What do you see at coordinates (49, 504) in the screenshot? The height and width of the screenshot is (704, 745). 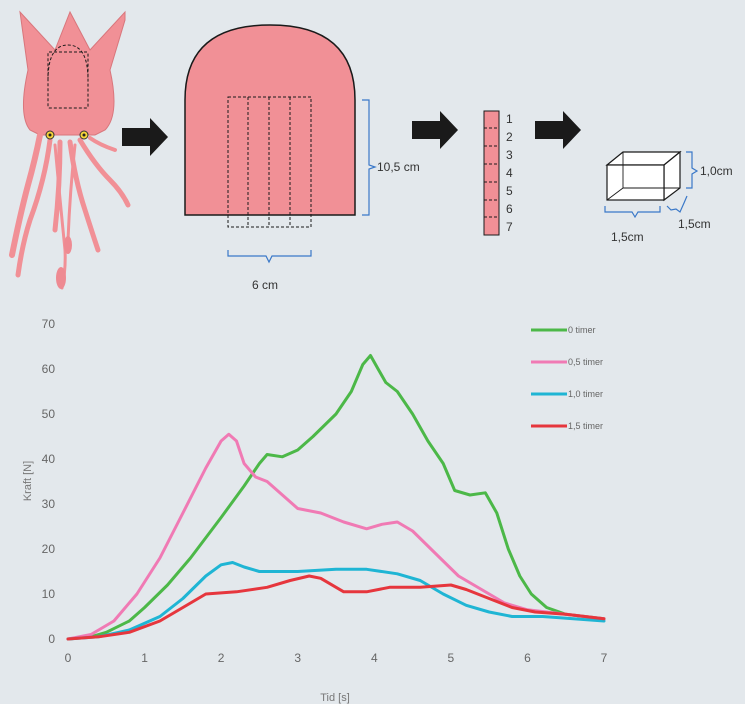 I see `y-tick-label: 30` at bounding box center [49, 504].